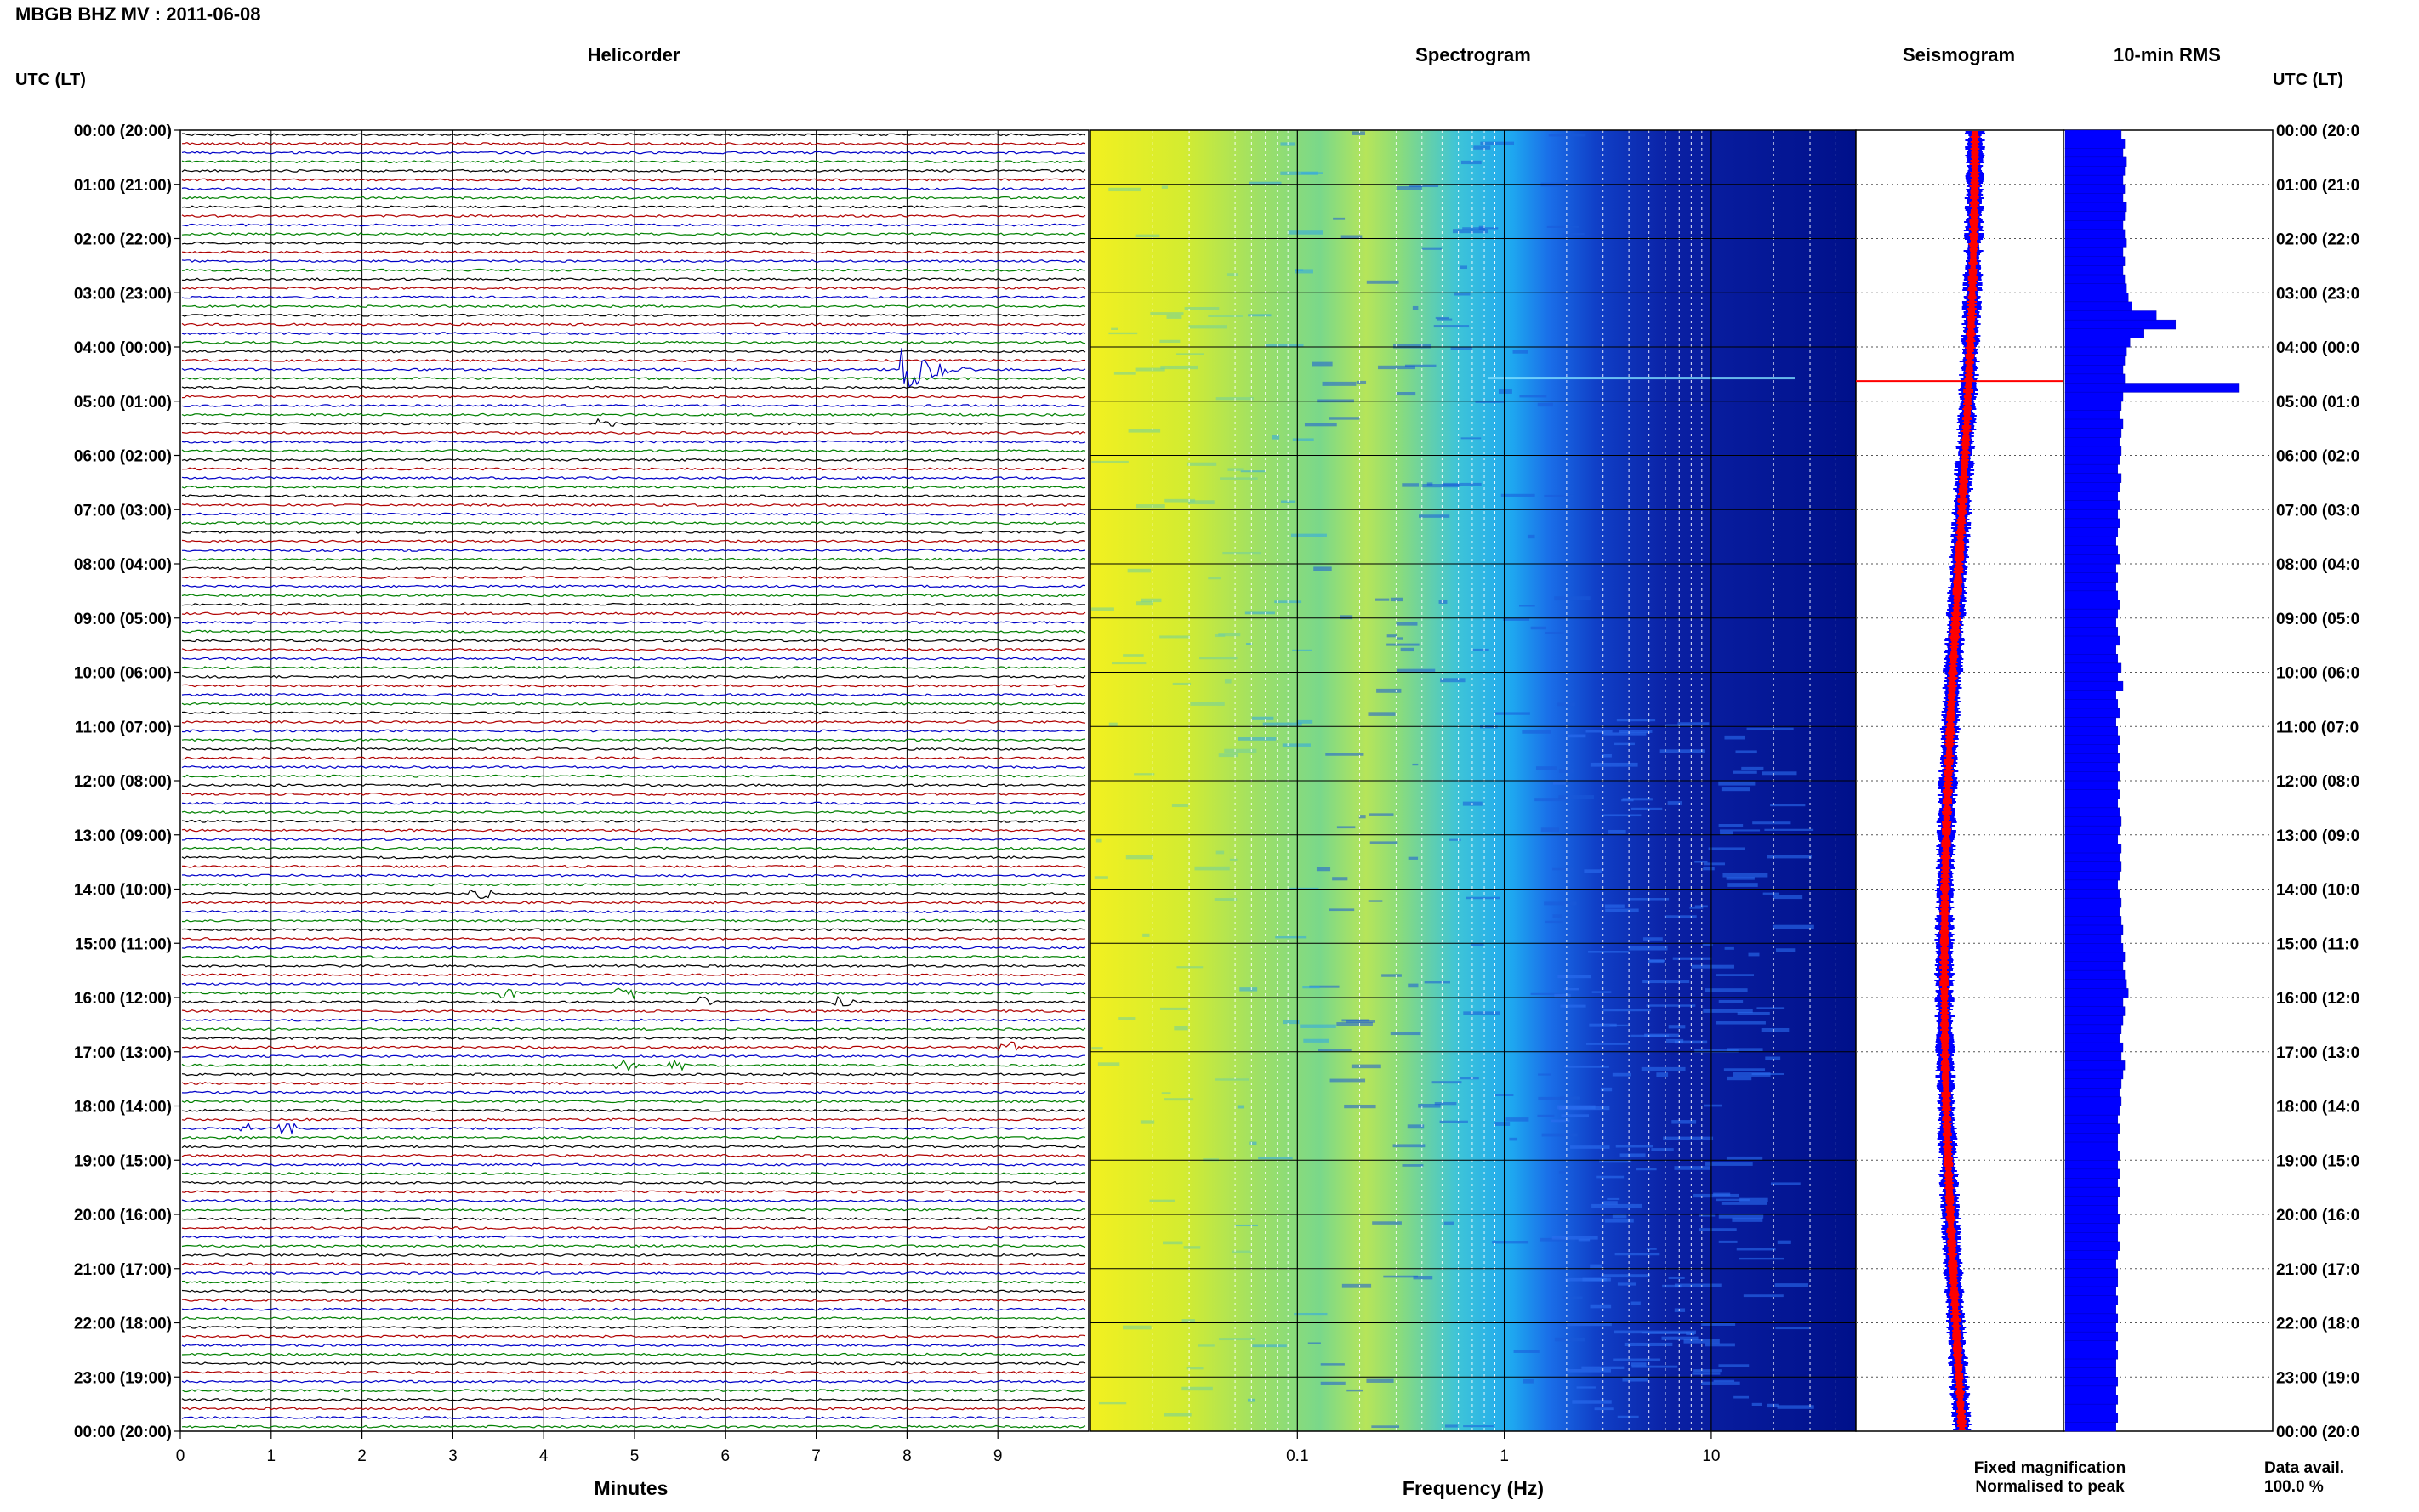 Image resolution: width=2419 pixels, height=1512 pixels. I want to click on seismogram-title: Seismogram, so click(1959, 54).